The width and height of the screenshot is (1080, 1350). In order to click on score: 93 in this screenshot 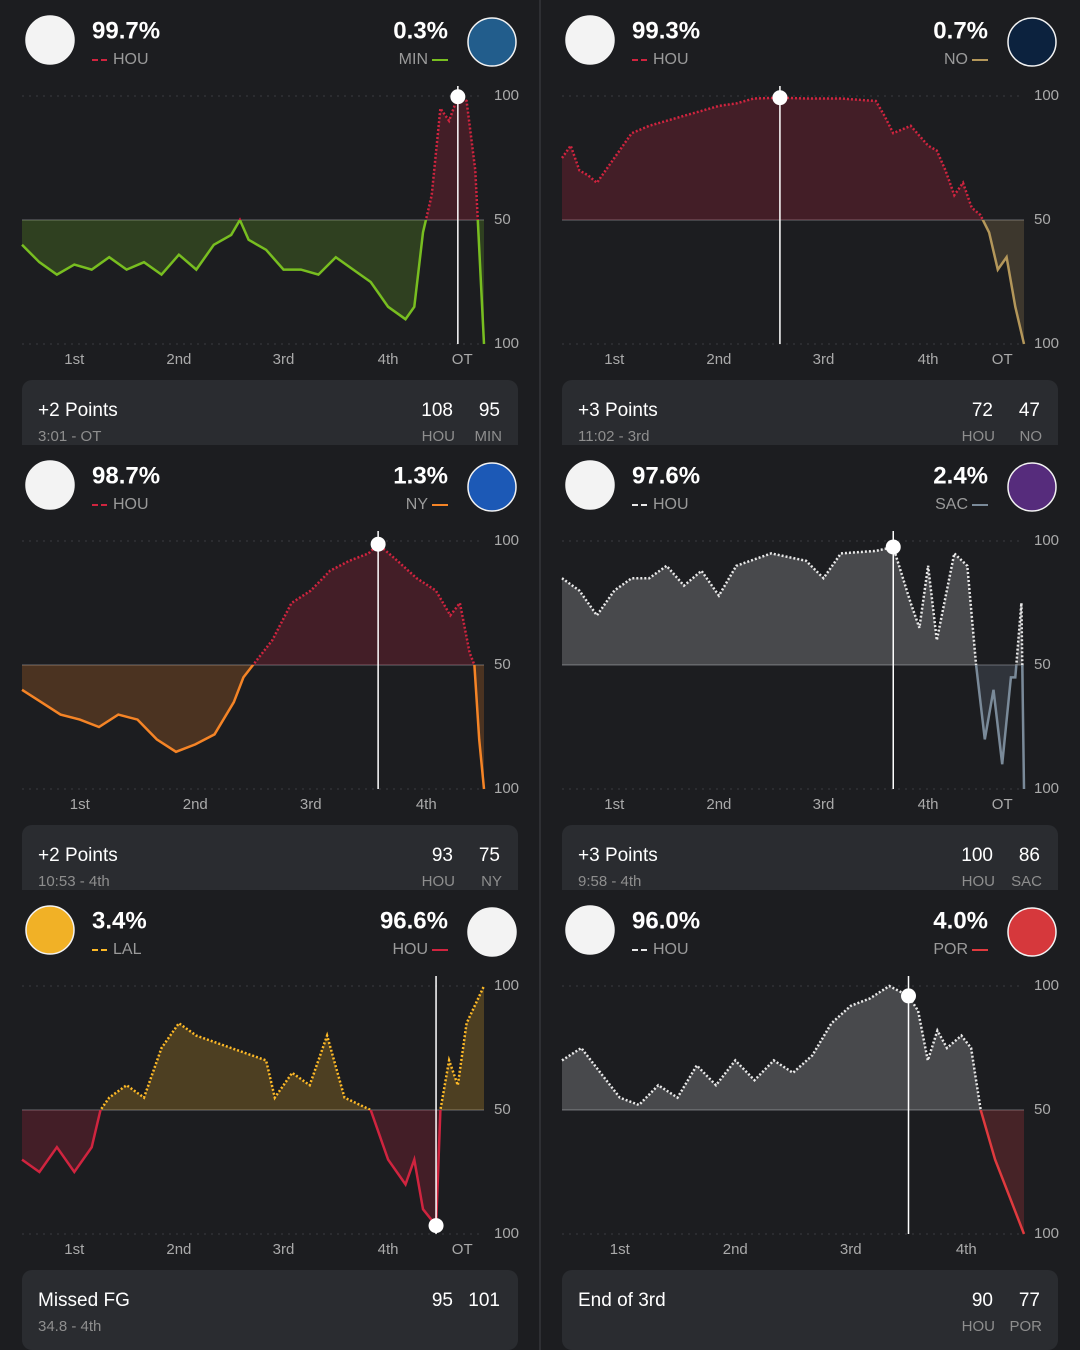, I will do `click(442, 855)`.